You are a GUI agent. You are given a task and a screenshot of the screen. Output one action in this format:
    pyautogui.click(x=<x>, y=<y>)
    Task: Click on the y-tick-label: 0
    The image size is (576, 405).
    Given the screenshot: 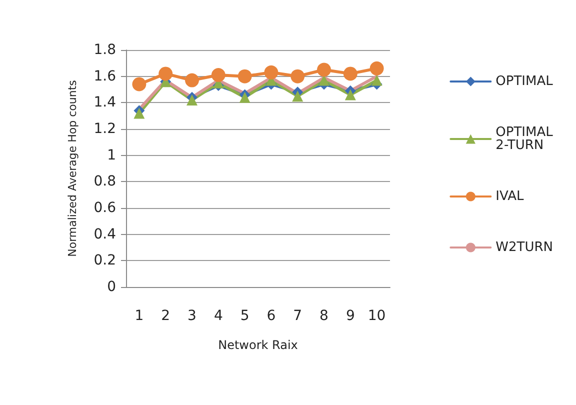 What is the action you would take?
    pyautogui.click(x=111, y=287)
    